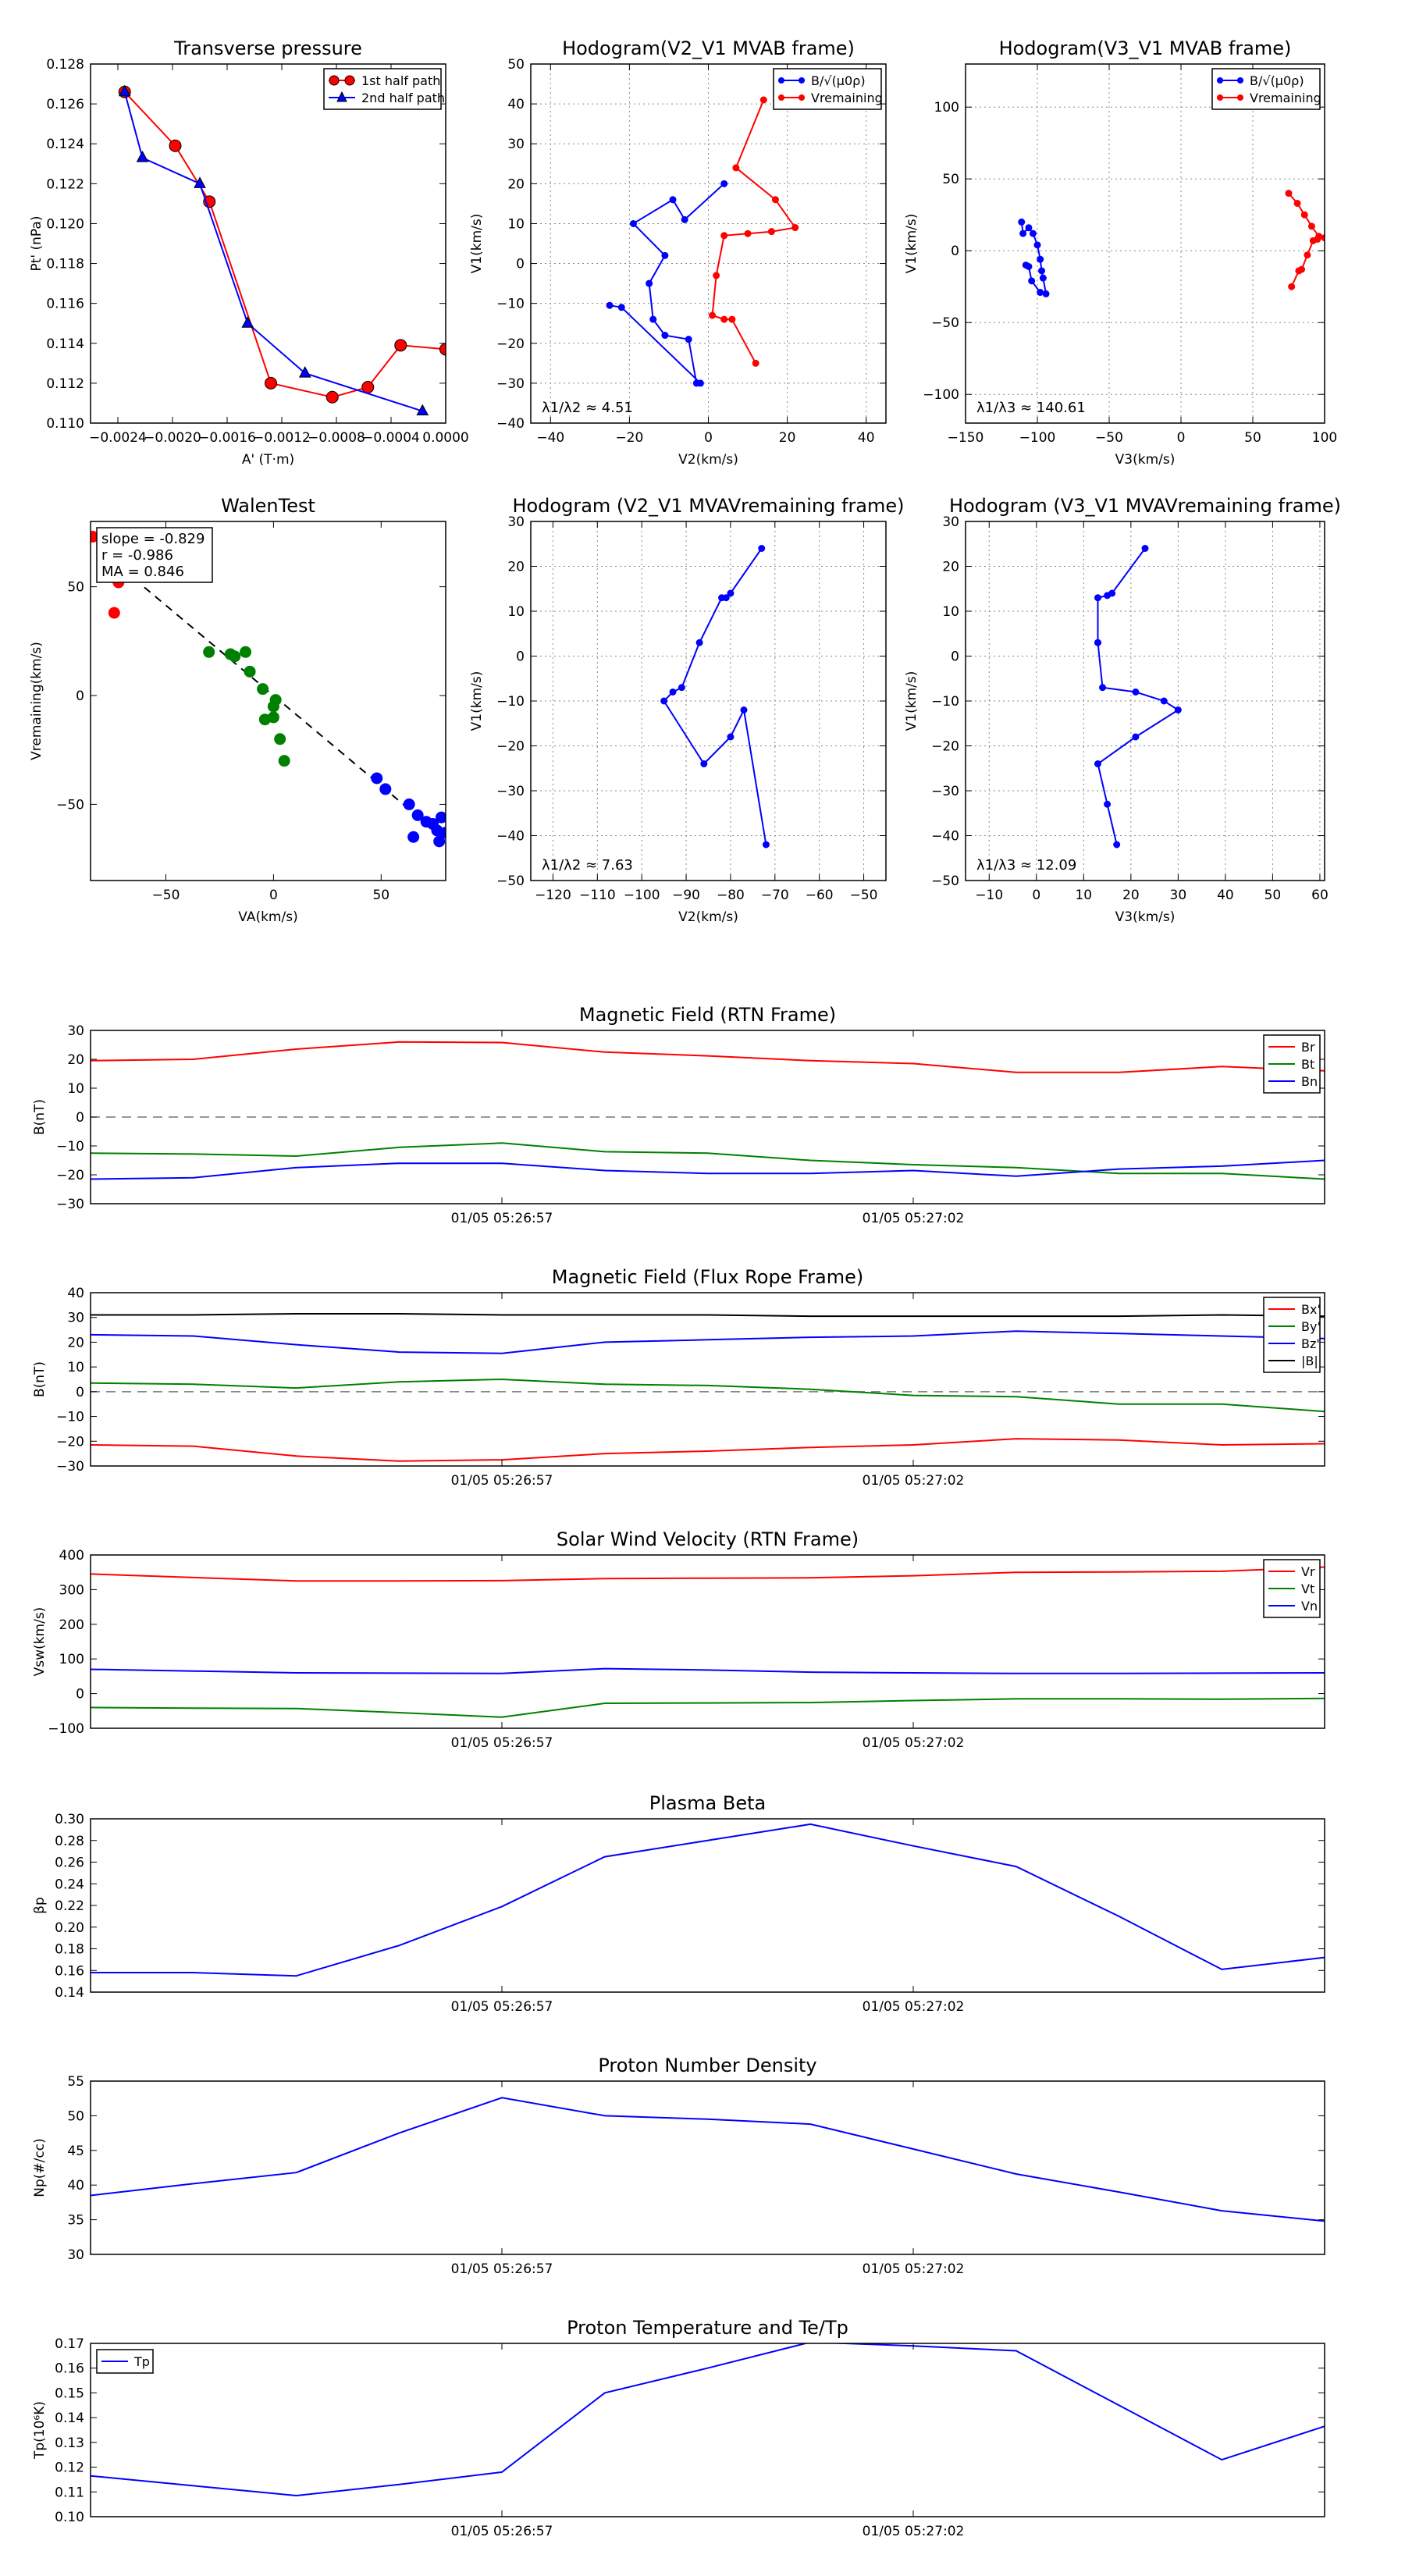  Describe the element at coordinates (40, 1642) in the screenshot. I see `y-axis-label: Vsw(km/s)` at that location.